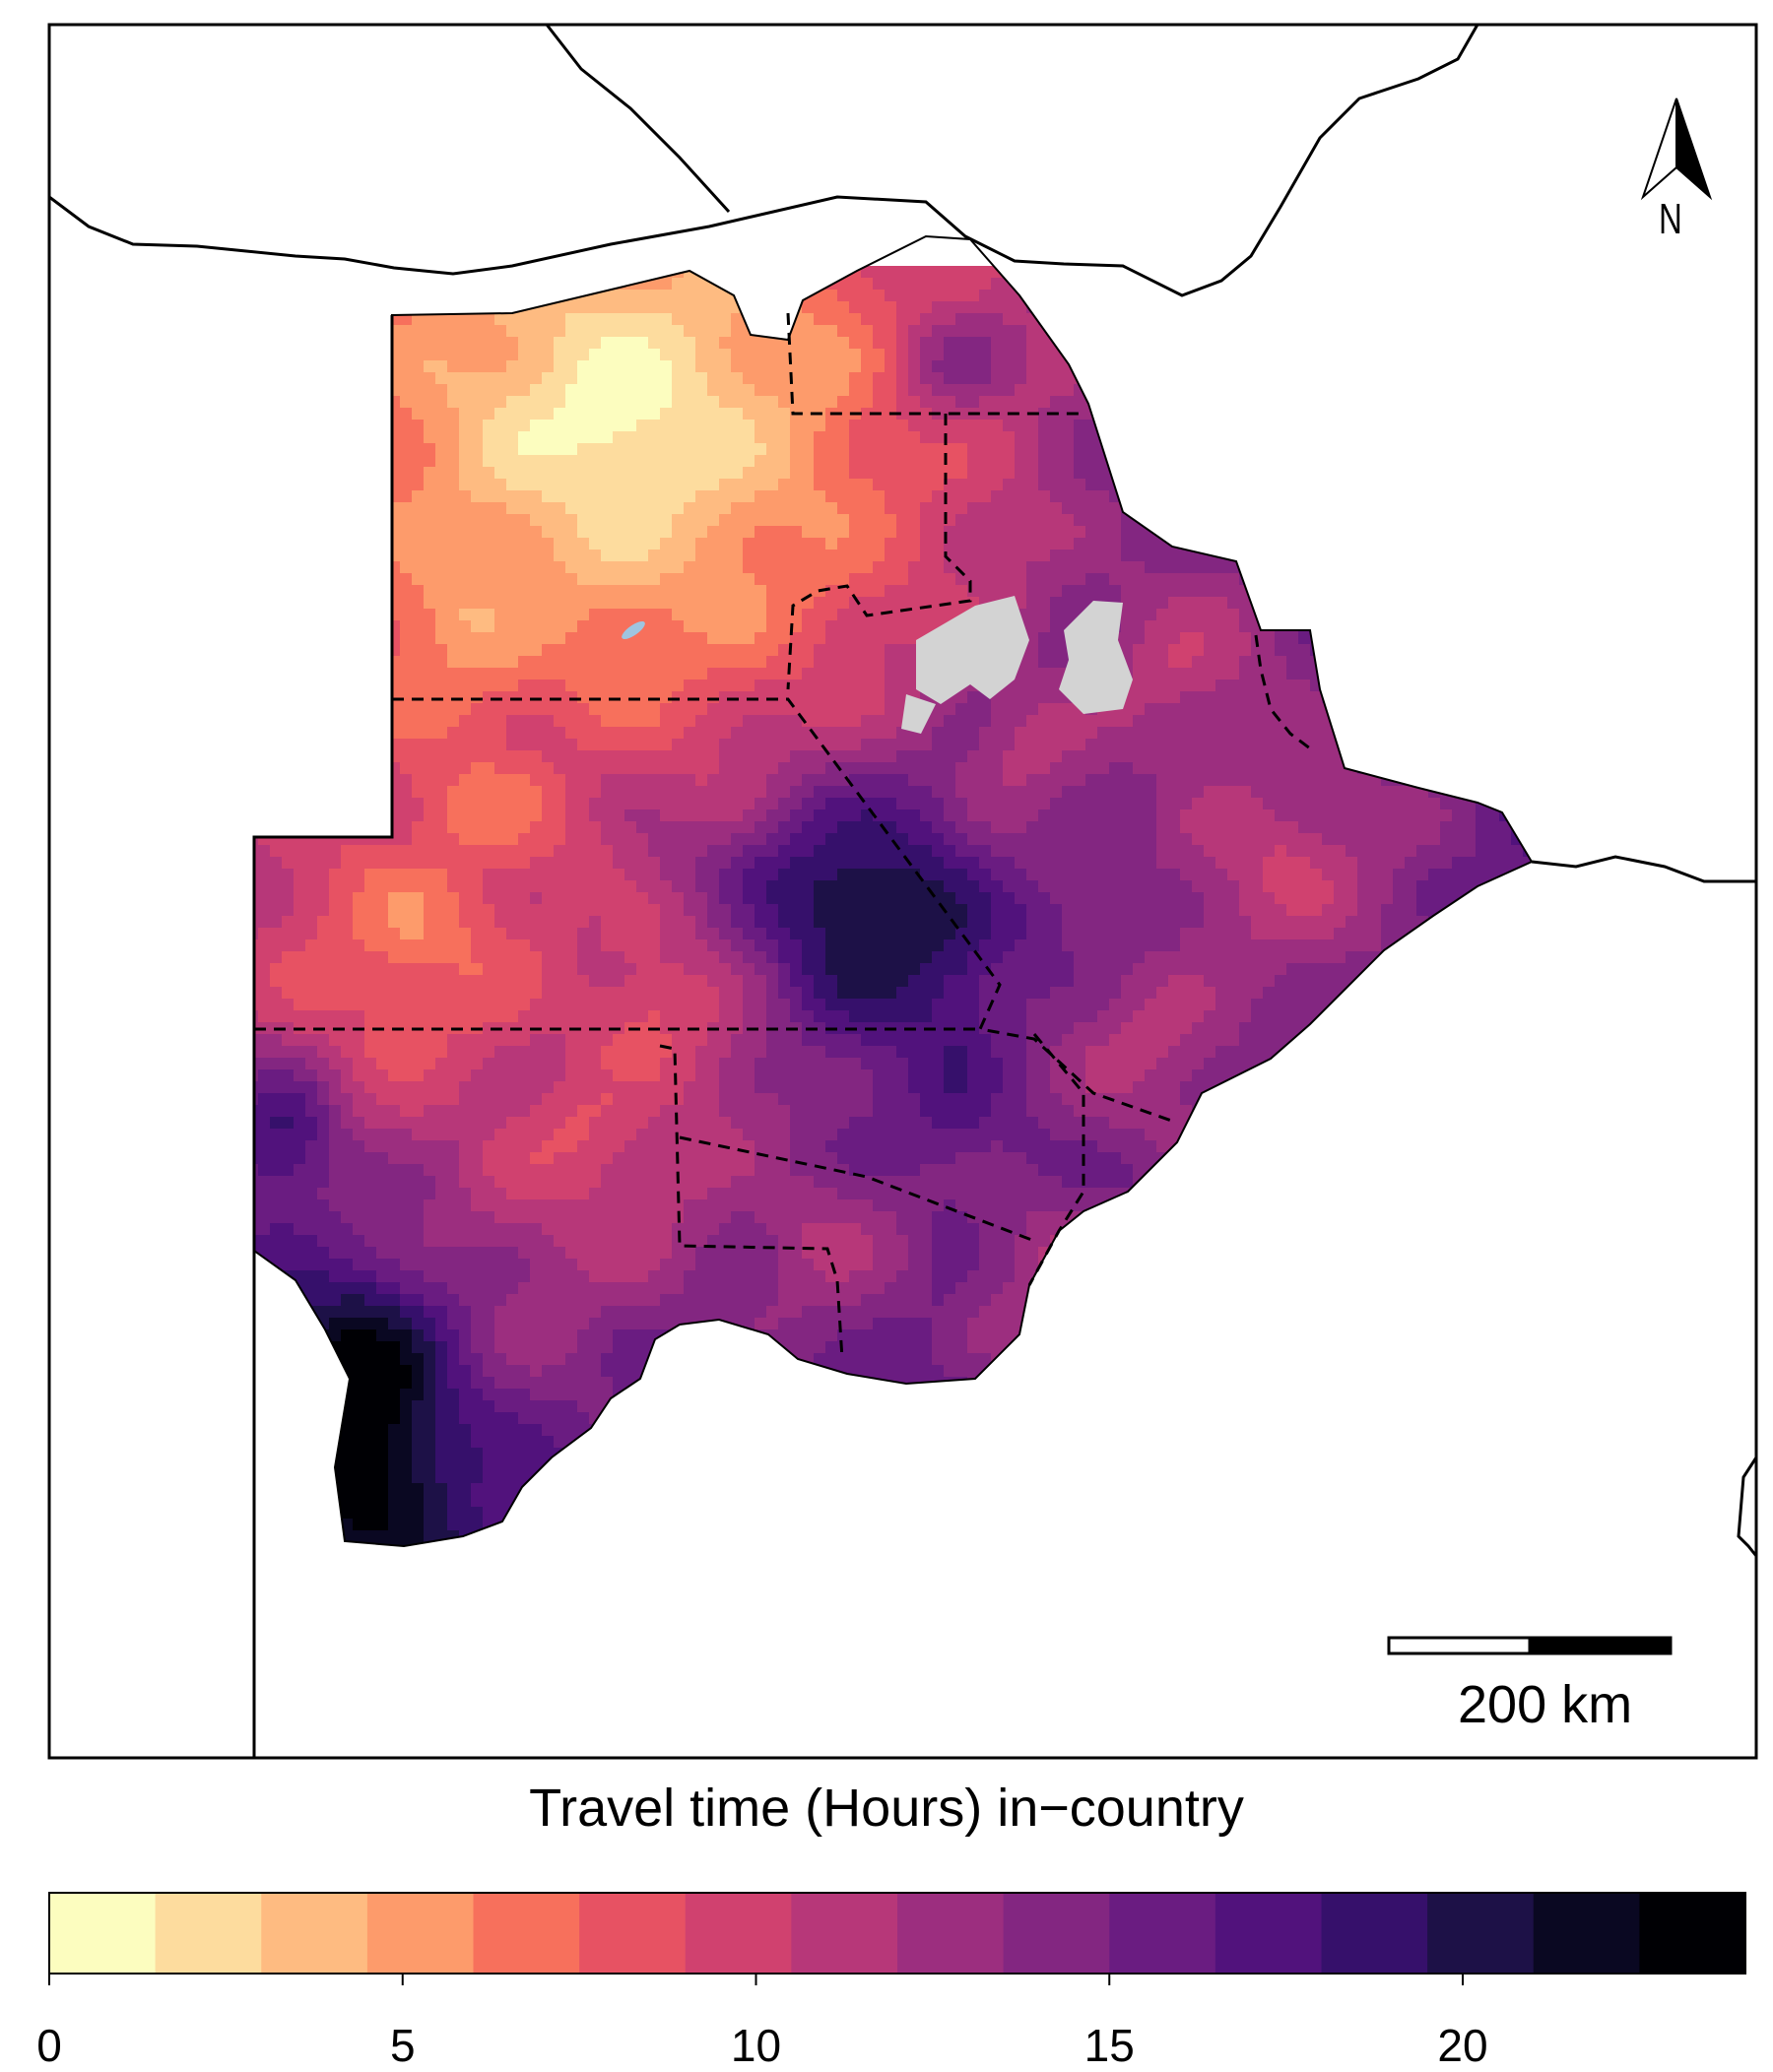 The width and height of the screenshot is (1773, 2072). Describe the element at coordinates (1462, 2045) in the screenshot. I see `legend-tick-label: 20` at that location.